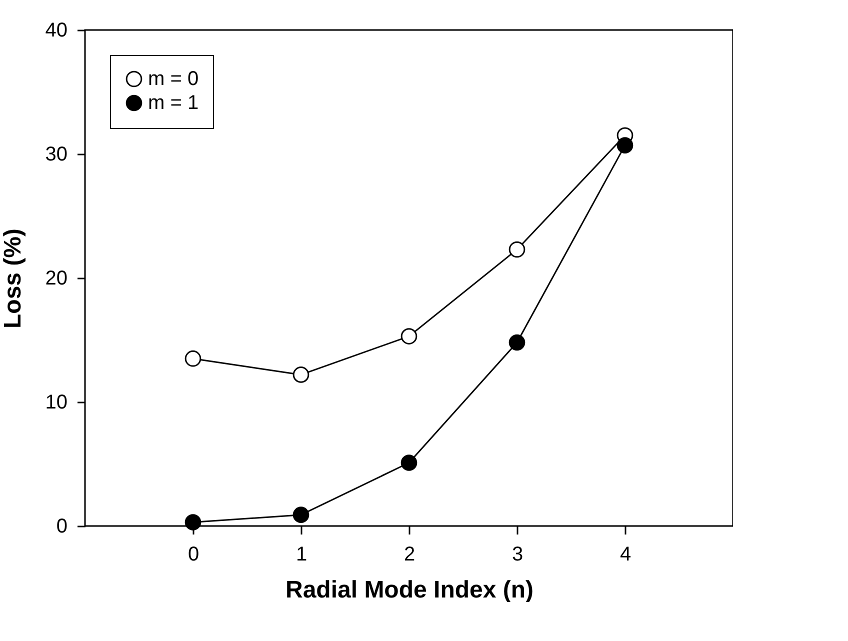 The image size is (848, 641). I want to click on x-tick-label: 4, so click(626, 555).